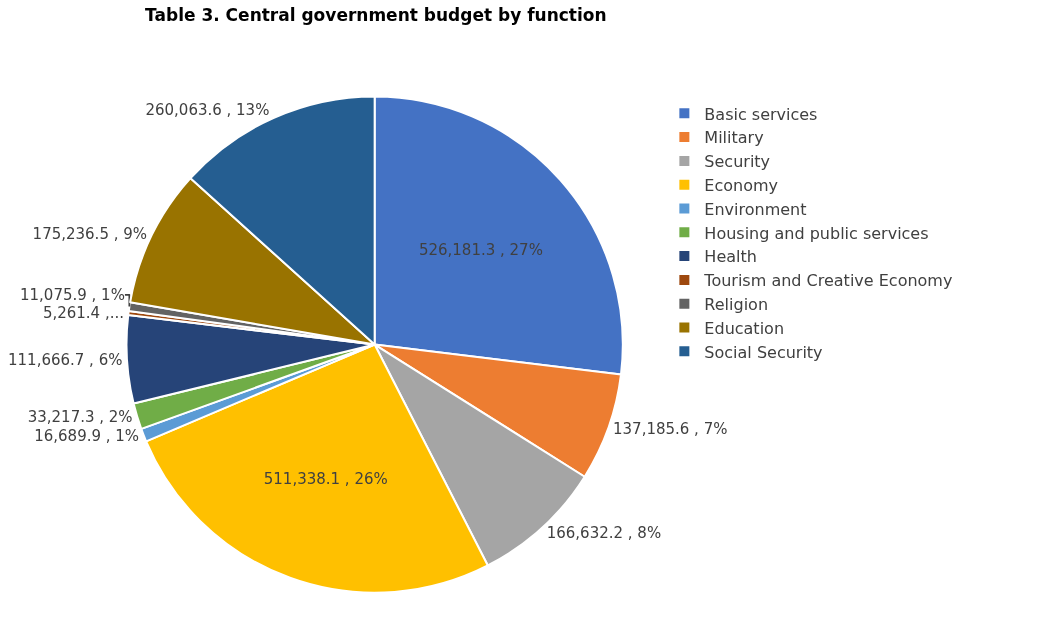 This screenshot has height=624, width=1044. Describe the element at coordinates (604, 532) in the screenshot. I see `data-label: 166,632.2 , 8%` at that location.